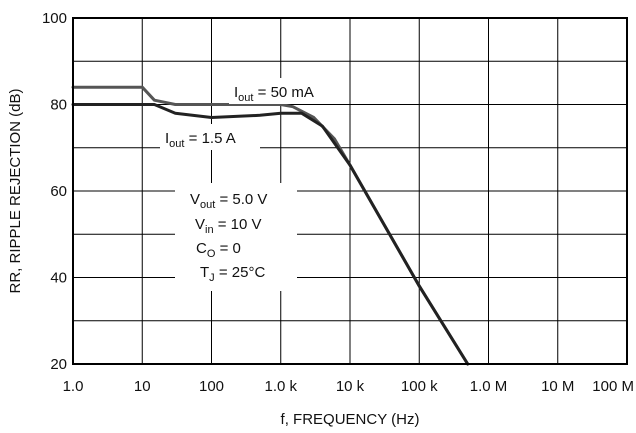 This screenshot has height=433, width=636. I want to click on x-tick-label: 100, so click(211, 386).